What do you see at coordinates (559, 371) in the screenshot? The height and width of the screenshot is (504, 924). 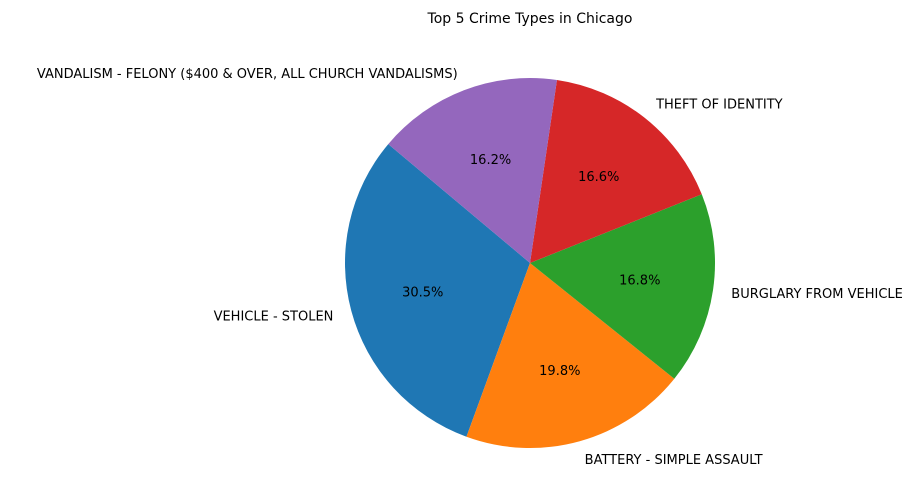 I see `slice-percent-label: 19.8%` at bounding box center [559, 371].